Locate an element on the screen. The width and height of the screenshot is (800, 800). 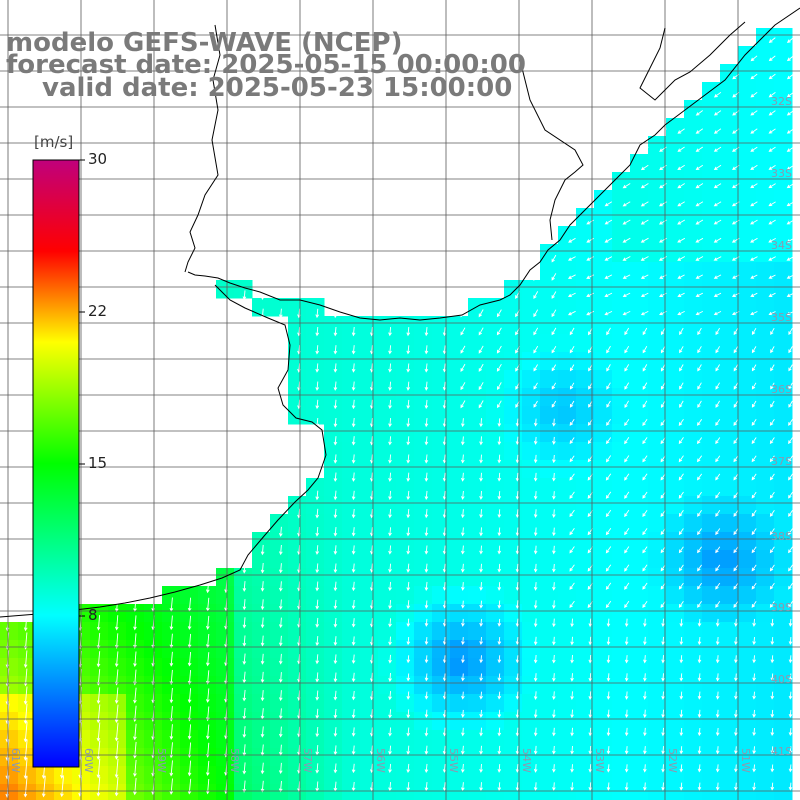
colorbar-units: [m/s] is located at coordinates (54, 142).